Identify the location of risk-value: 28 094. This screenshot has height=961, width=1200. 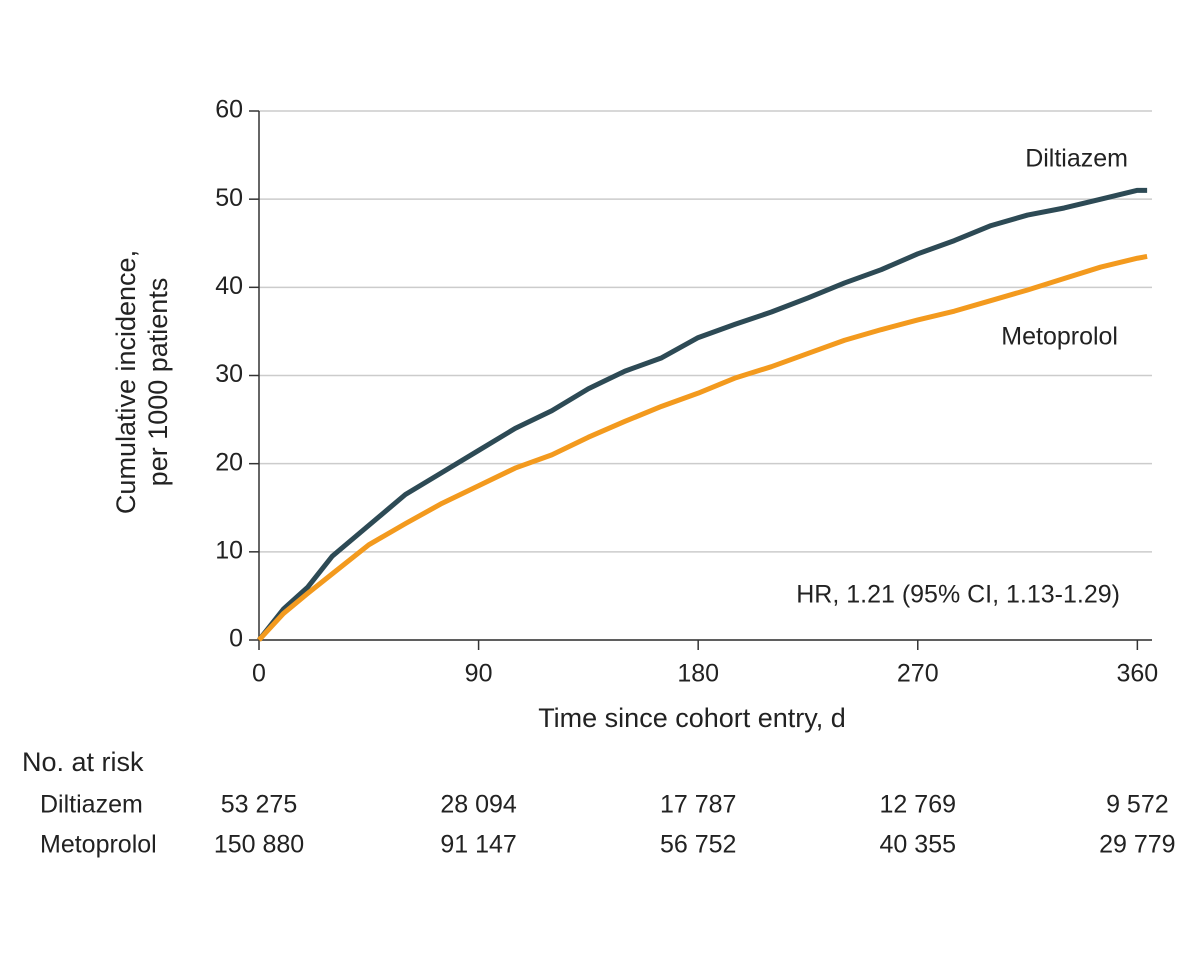
(478, 805).